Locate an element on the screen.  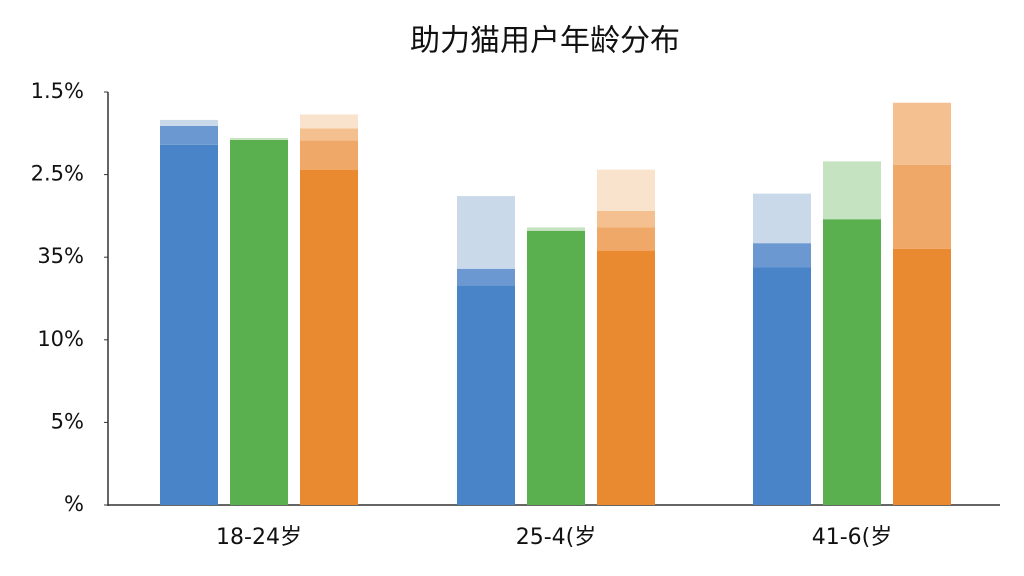
y-tick-label: % is located at coordinates (74, 504).